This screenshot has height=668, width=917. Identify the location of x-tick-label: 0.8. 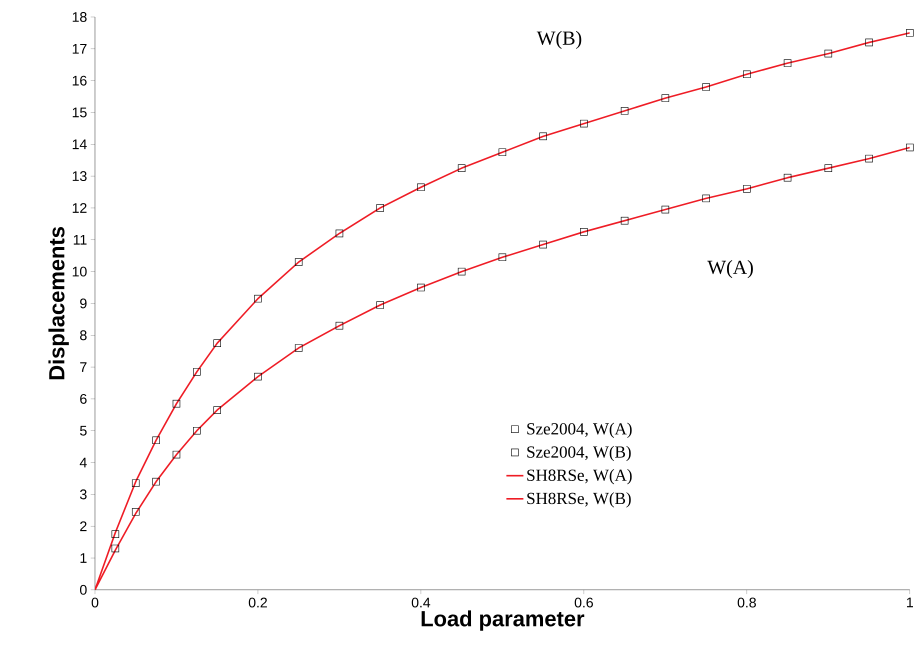
(747, 603).